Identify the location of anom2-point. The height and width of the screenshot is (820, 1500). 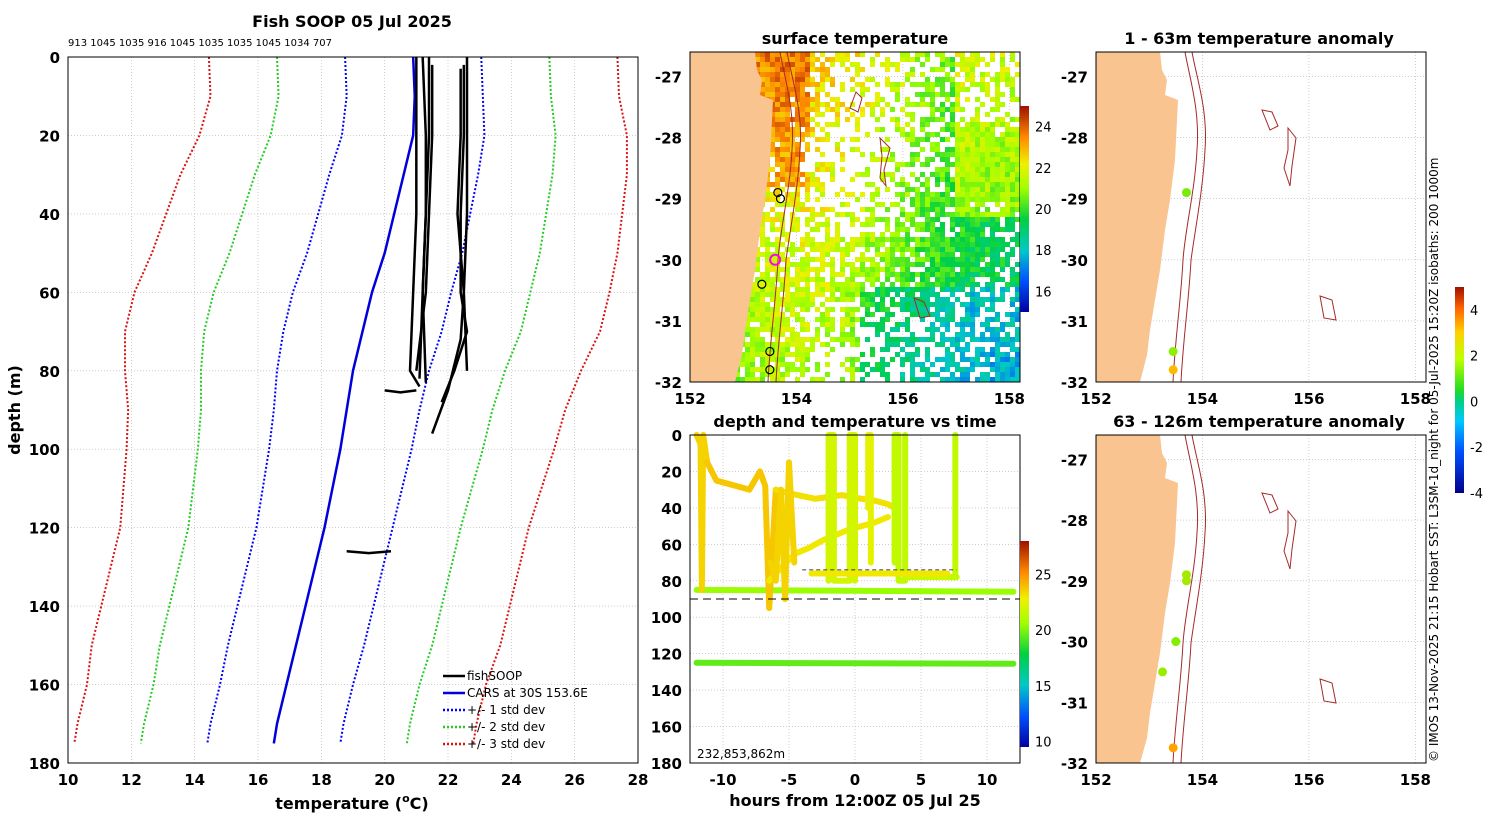
(1186, 581).